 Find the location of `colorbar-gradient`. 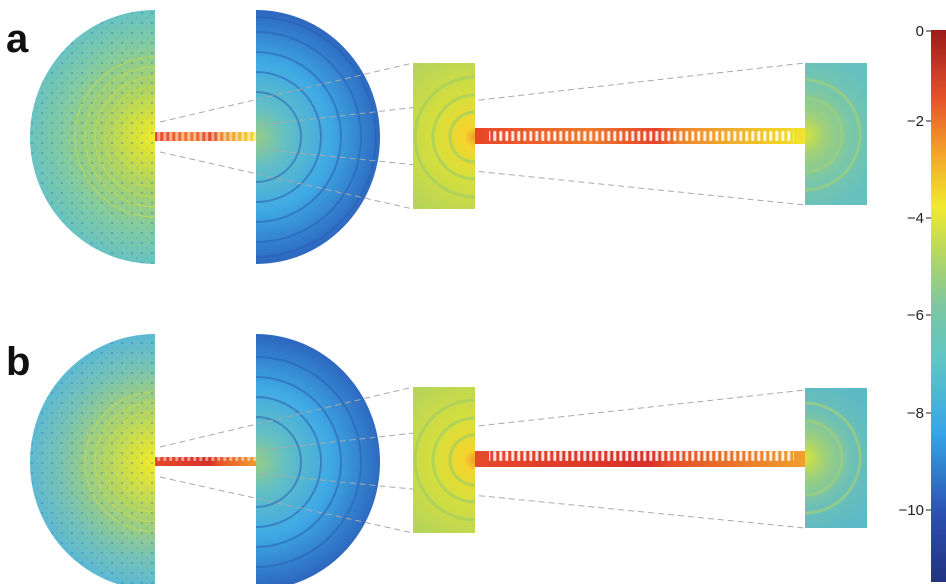

colorbar-gradient is located at coordinates (938, 306).